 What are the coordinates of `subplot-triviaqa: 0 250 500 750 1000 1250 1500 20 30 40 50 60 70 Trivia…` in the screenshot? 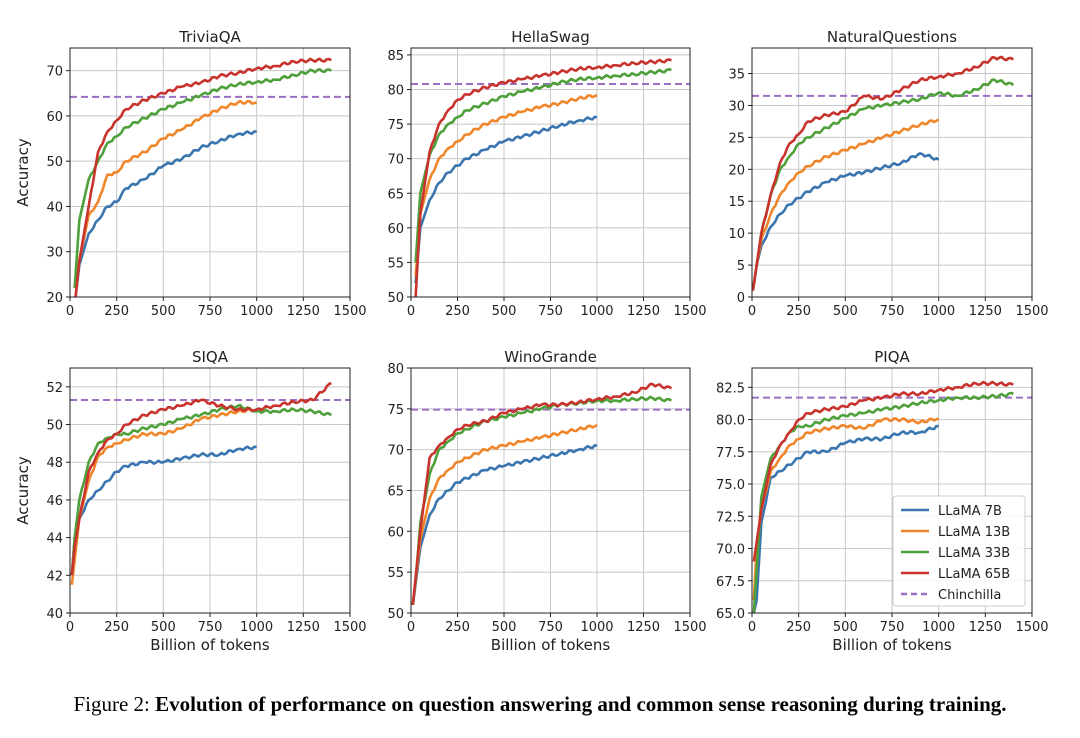 It's located at (190, 173).